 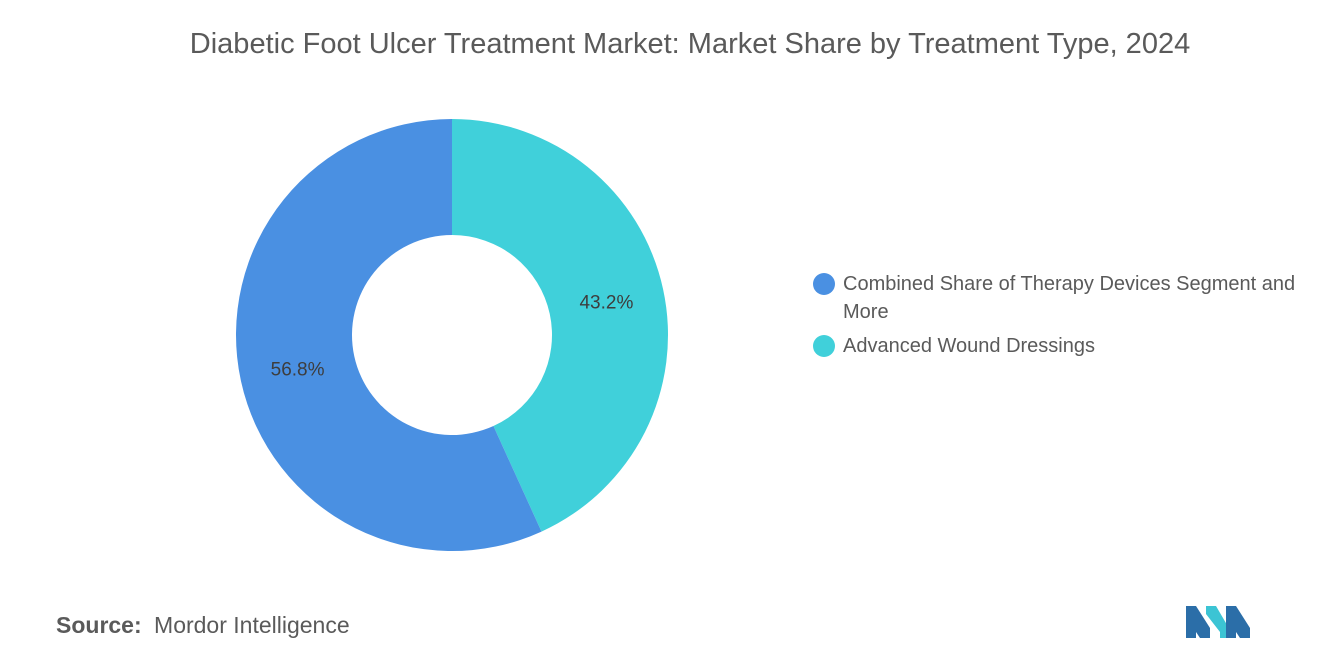 I want to click on source-note: Source: Mordor Intelligence, so click(x=203, y=625).